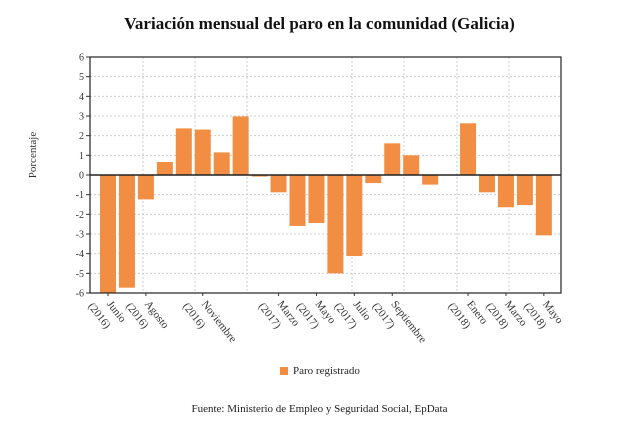  I want to click on y-tick-label: 3, so click(81, 117).